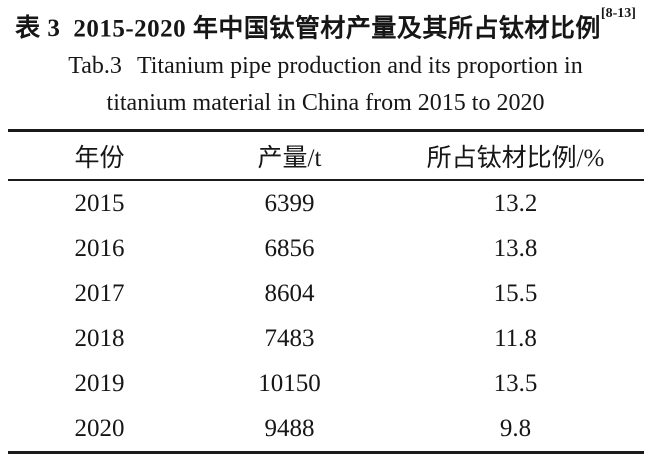  I want to click on table-row-2016: 2016 6856 13.8, so click(326, 248).